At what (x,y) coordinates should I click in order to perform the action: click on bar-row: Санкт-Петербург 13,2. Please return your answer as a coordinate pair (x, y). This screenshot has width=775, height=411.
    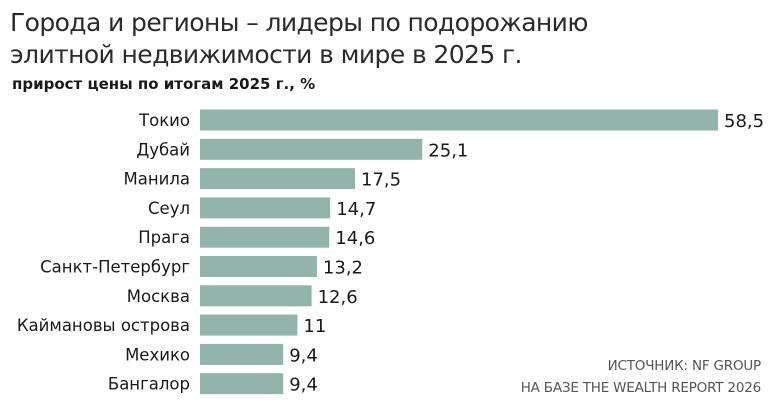
    Looking at the image, I should click on (201, 267).